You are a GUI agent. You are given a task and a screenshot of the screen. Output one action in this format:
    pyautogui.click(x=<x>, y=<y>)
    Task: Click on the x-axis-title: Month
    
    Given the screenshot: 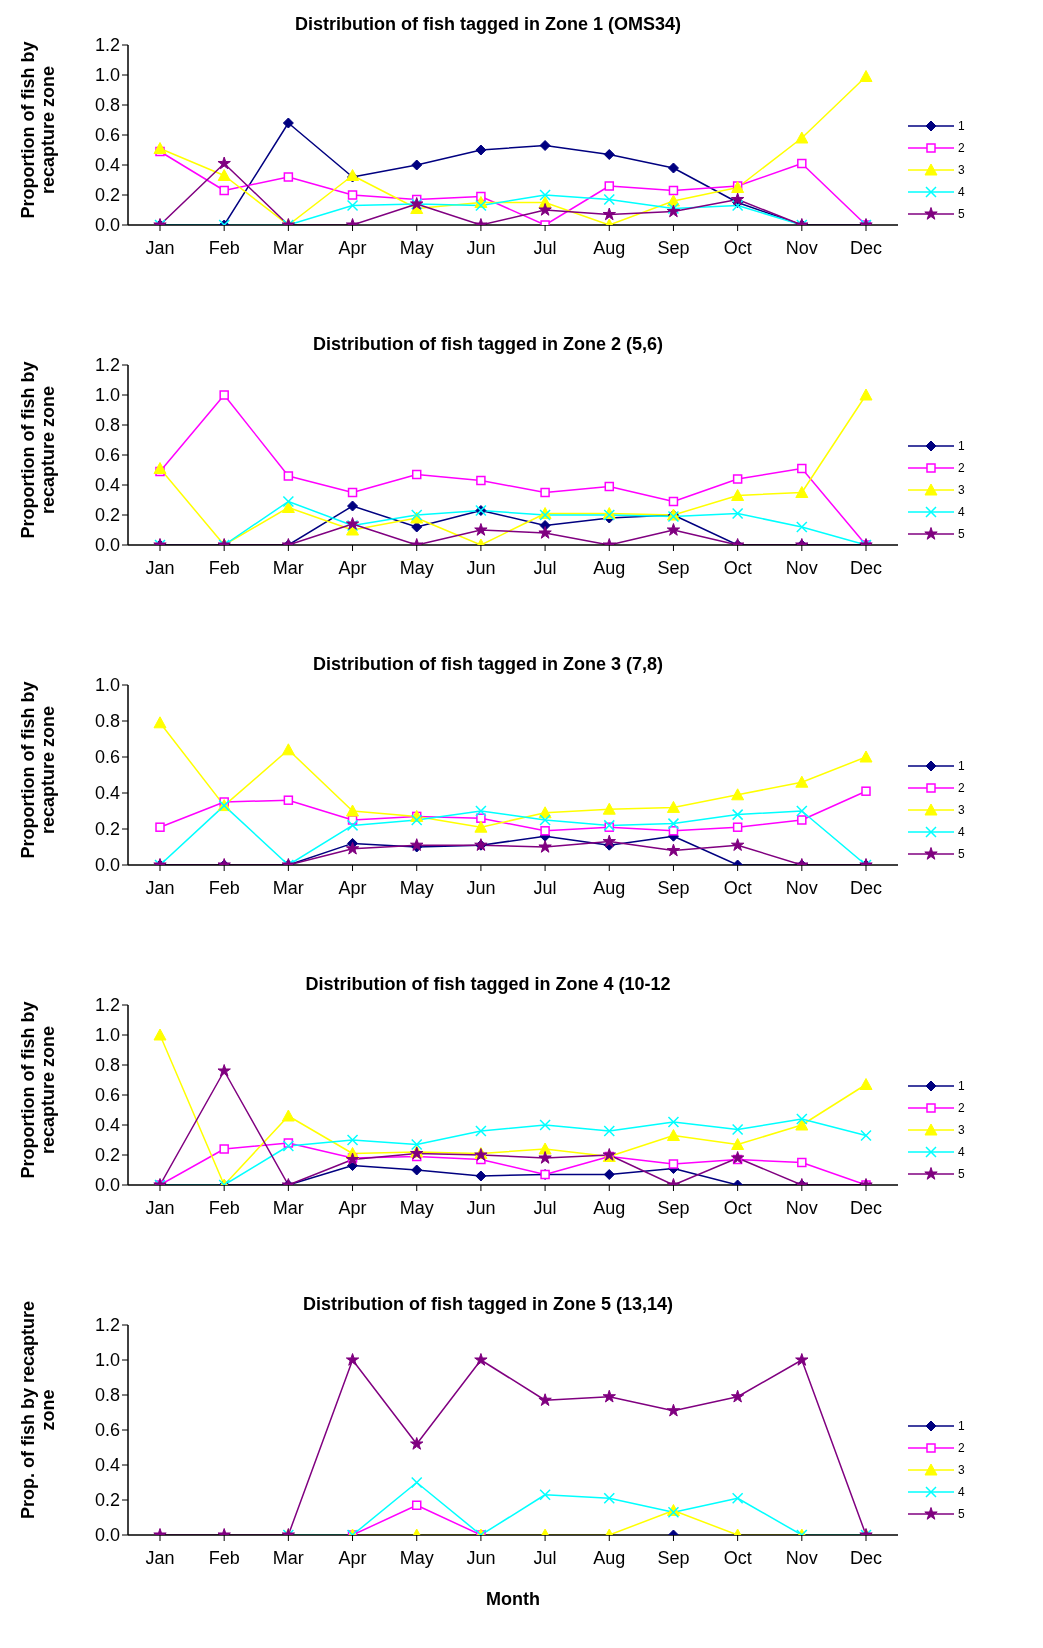 What is the action you would take?
    pyautogui.click(x=513, y=1599)
    